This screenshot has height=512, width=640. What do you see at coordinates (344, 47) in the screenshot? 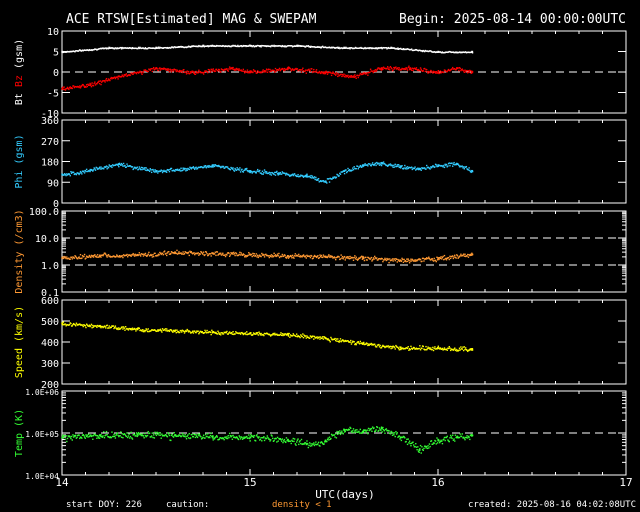
I see `bt-data-point` at bounding box center [344, 47].